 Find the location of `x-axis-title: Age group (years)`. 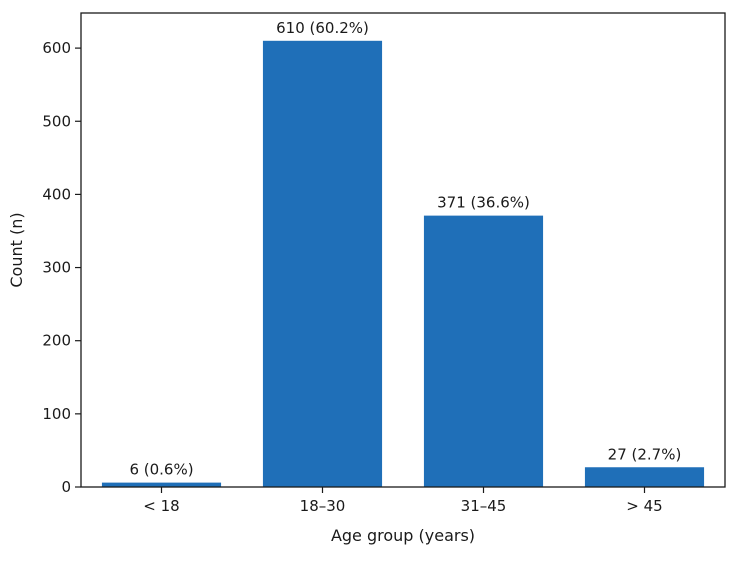

x-axis-title: Age group (years) is located at coordinates (403, 535).